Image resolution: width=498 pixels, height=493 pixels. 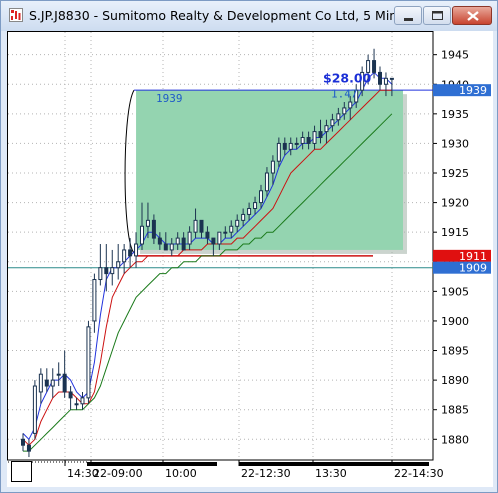 What do you see at coordinates (118, 473) in the screenshot?
I see `x-tick-label: 22-09:00` at bounding box center [118, 473].